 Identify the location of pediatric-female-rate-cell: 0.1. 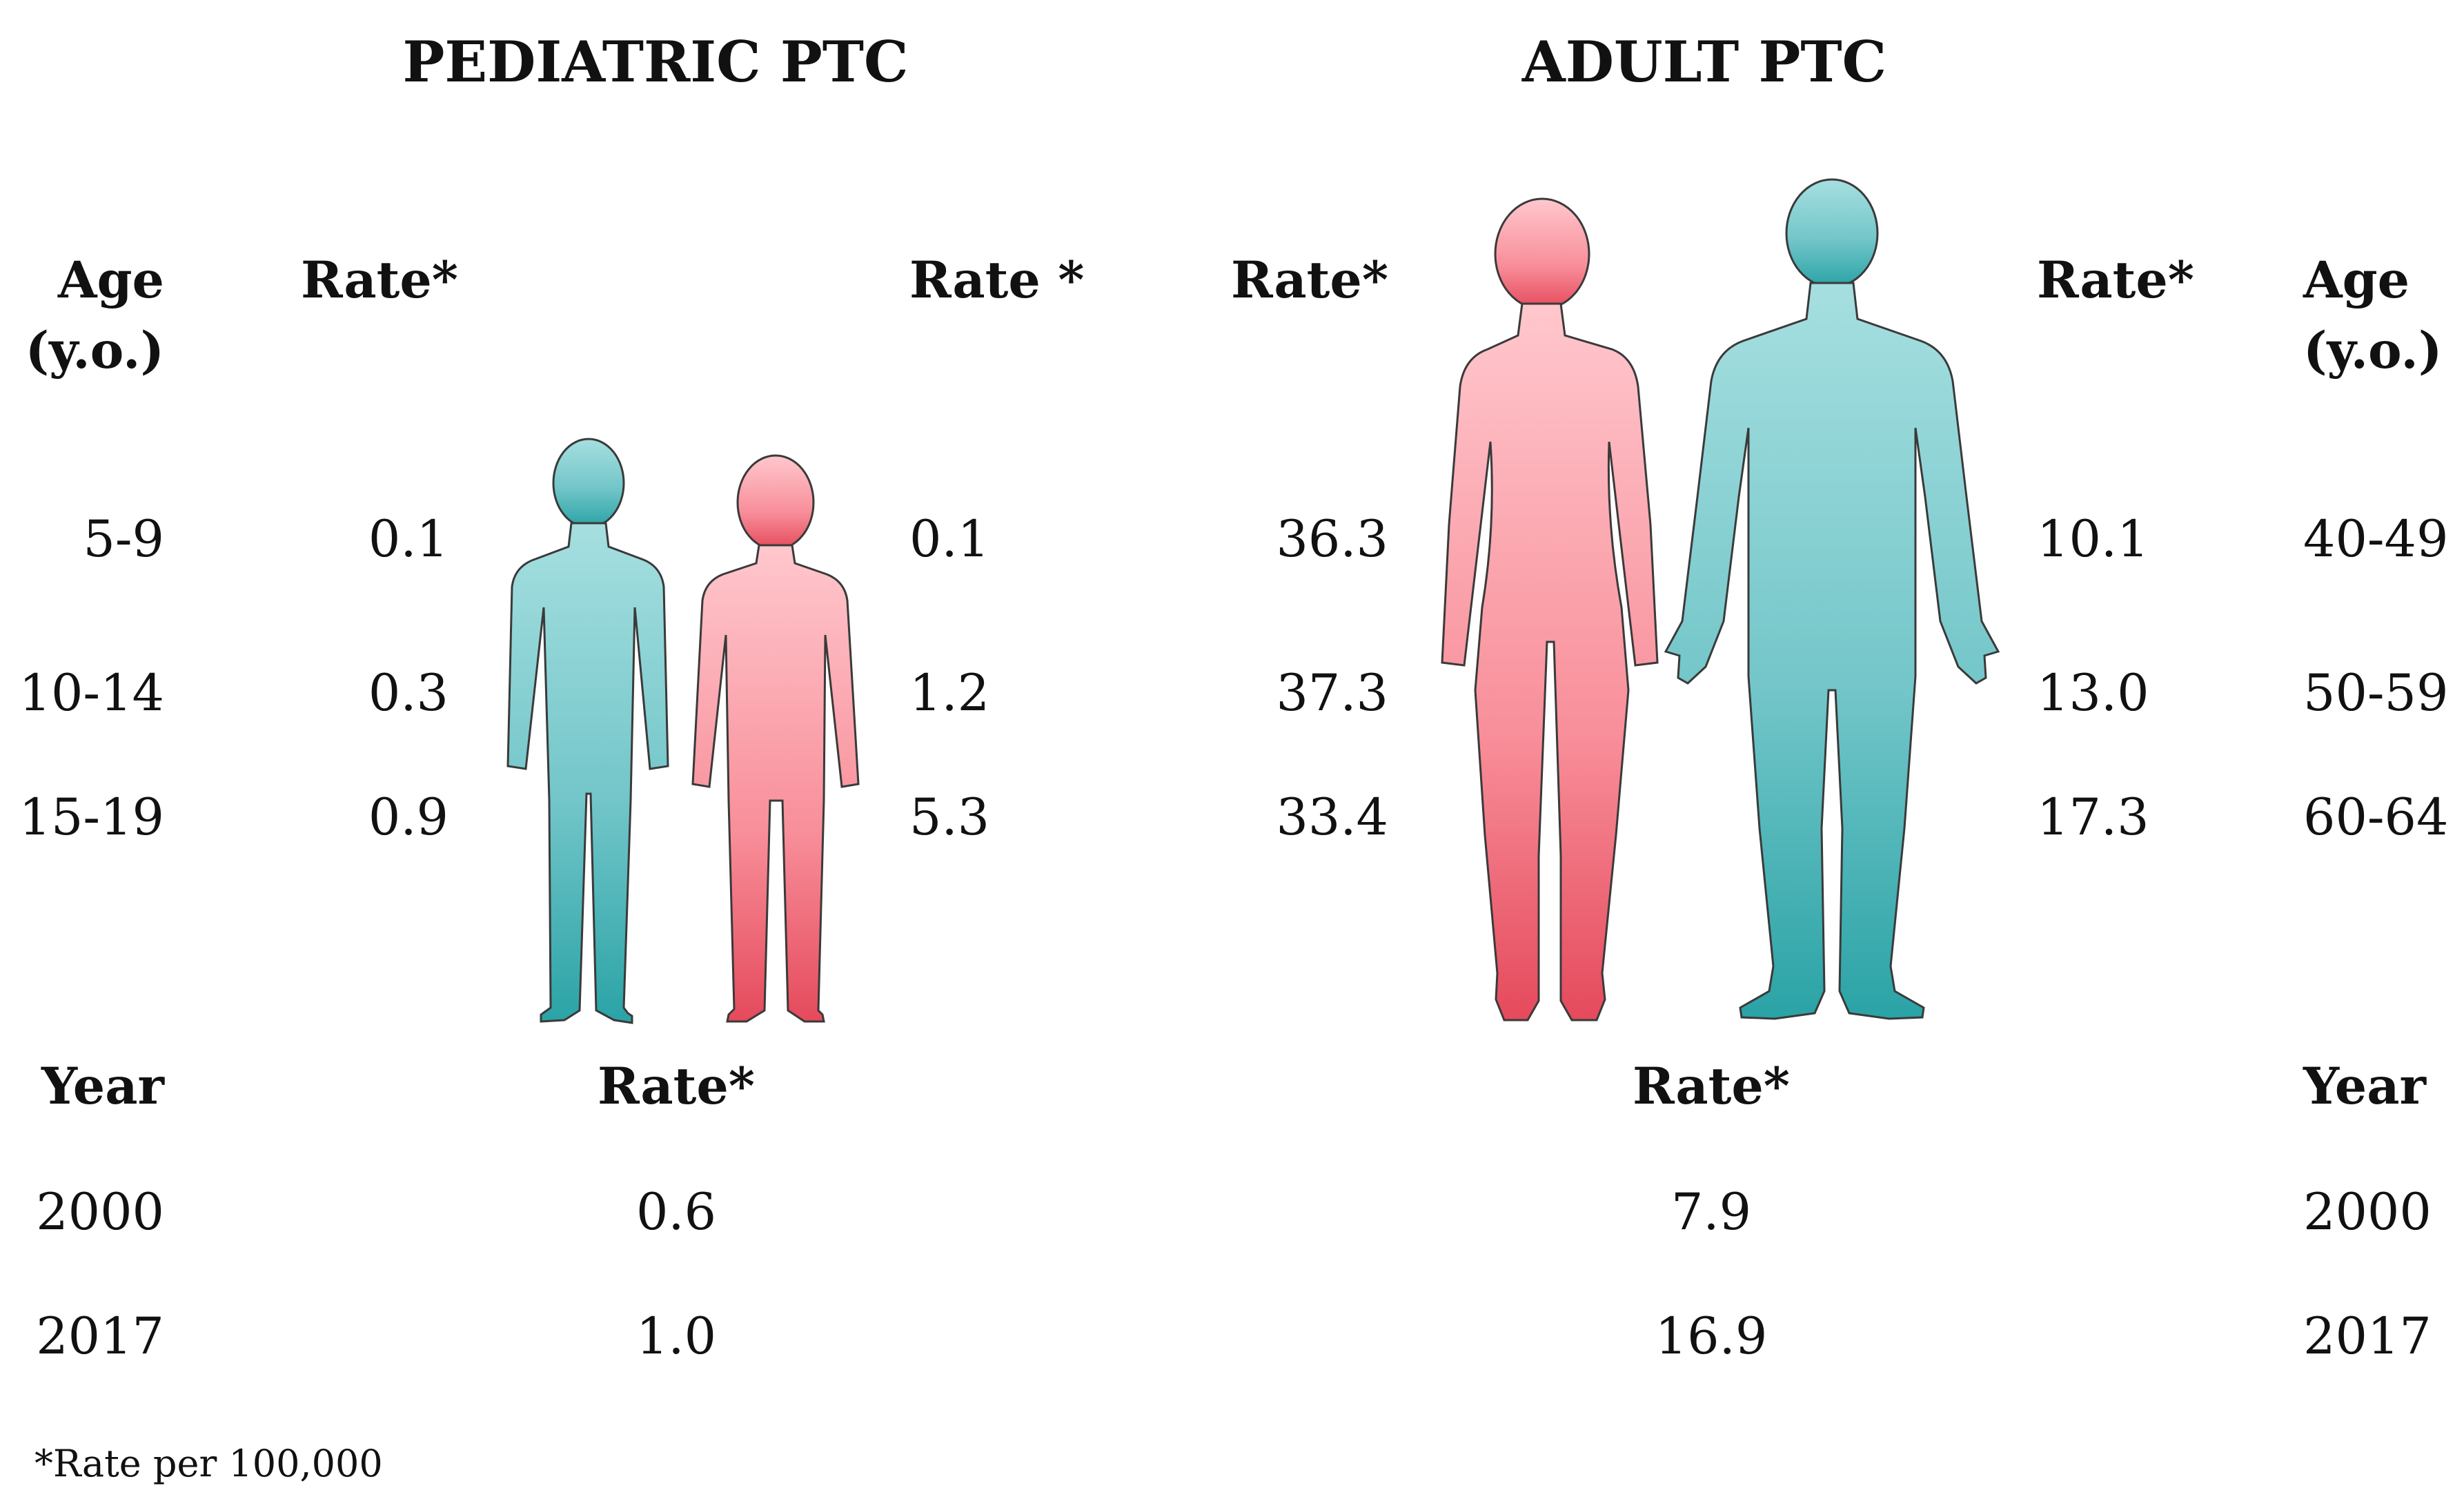
(950, 539).